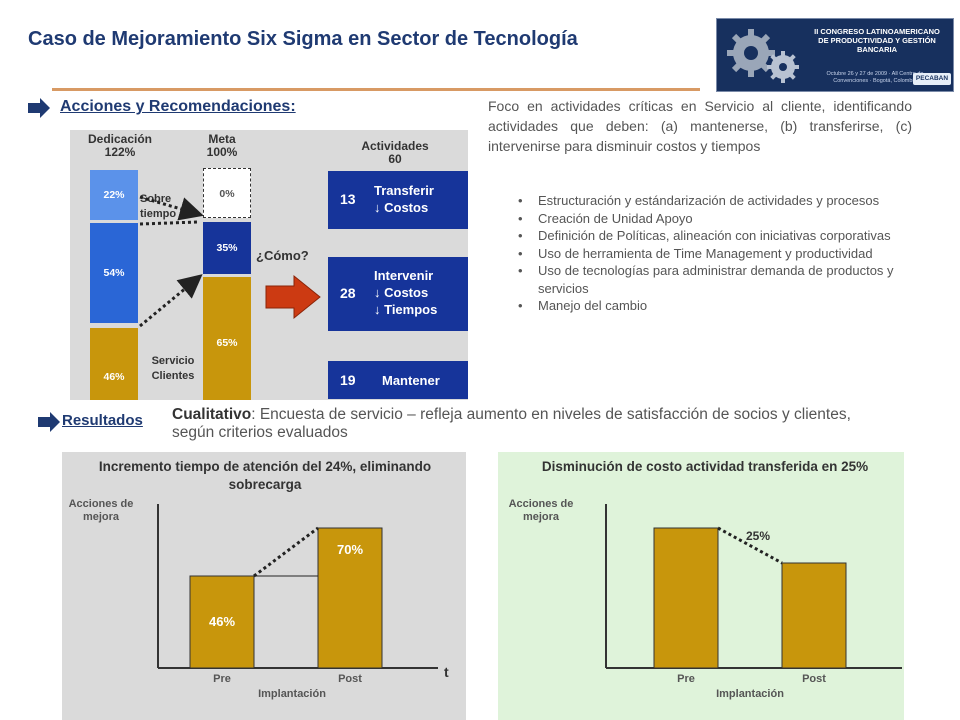  I want to click on chart1-xlabel: Implantación, so click(292, 694).